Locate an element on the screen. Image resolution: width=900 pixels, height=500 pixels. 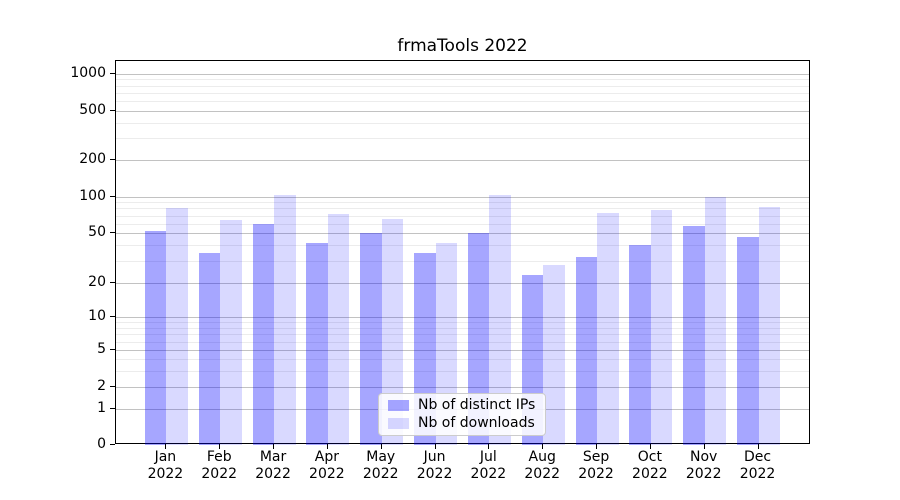
x-tick-label-oct-2022: Oct 2022 is located at coordinates (650, 465).